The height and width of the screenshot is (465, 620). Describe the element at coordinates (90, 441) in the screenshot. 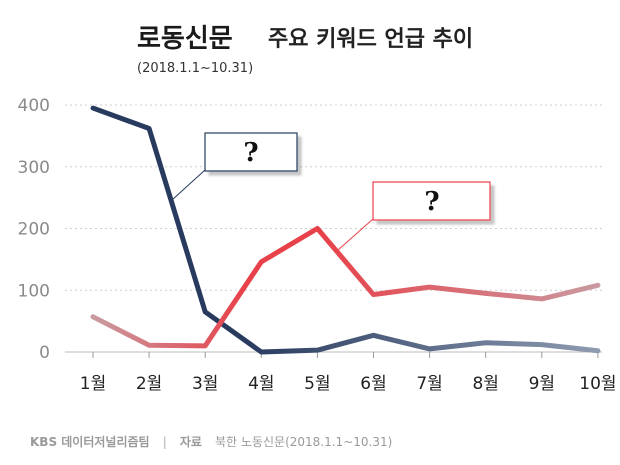

I see `footer-brand: KBS 데이터저널리즘팀` at that location.